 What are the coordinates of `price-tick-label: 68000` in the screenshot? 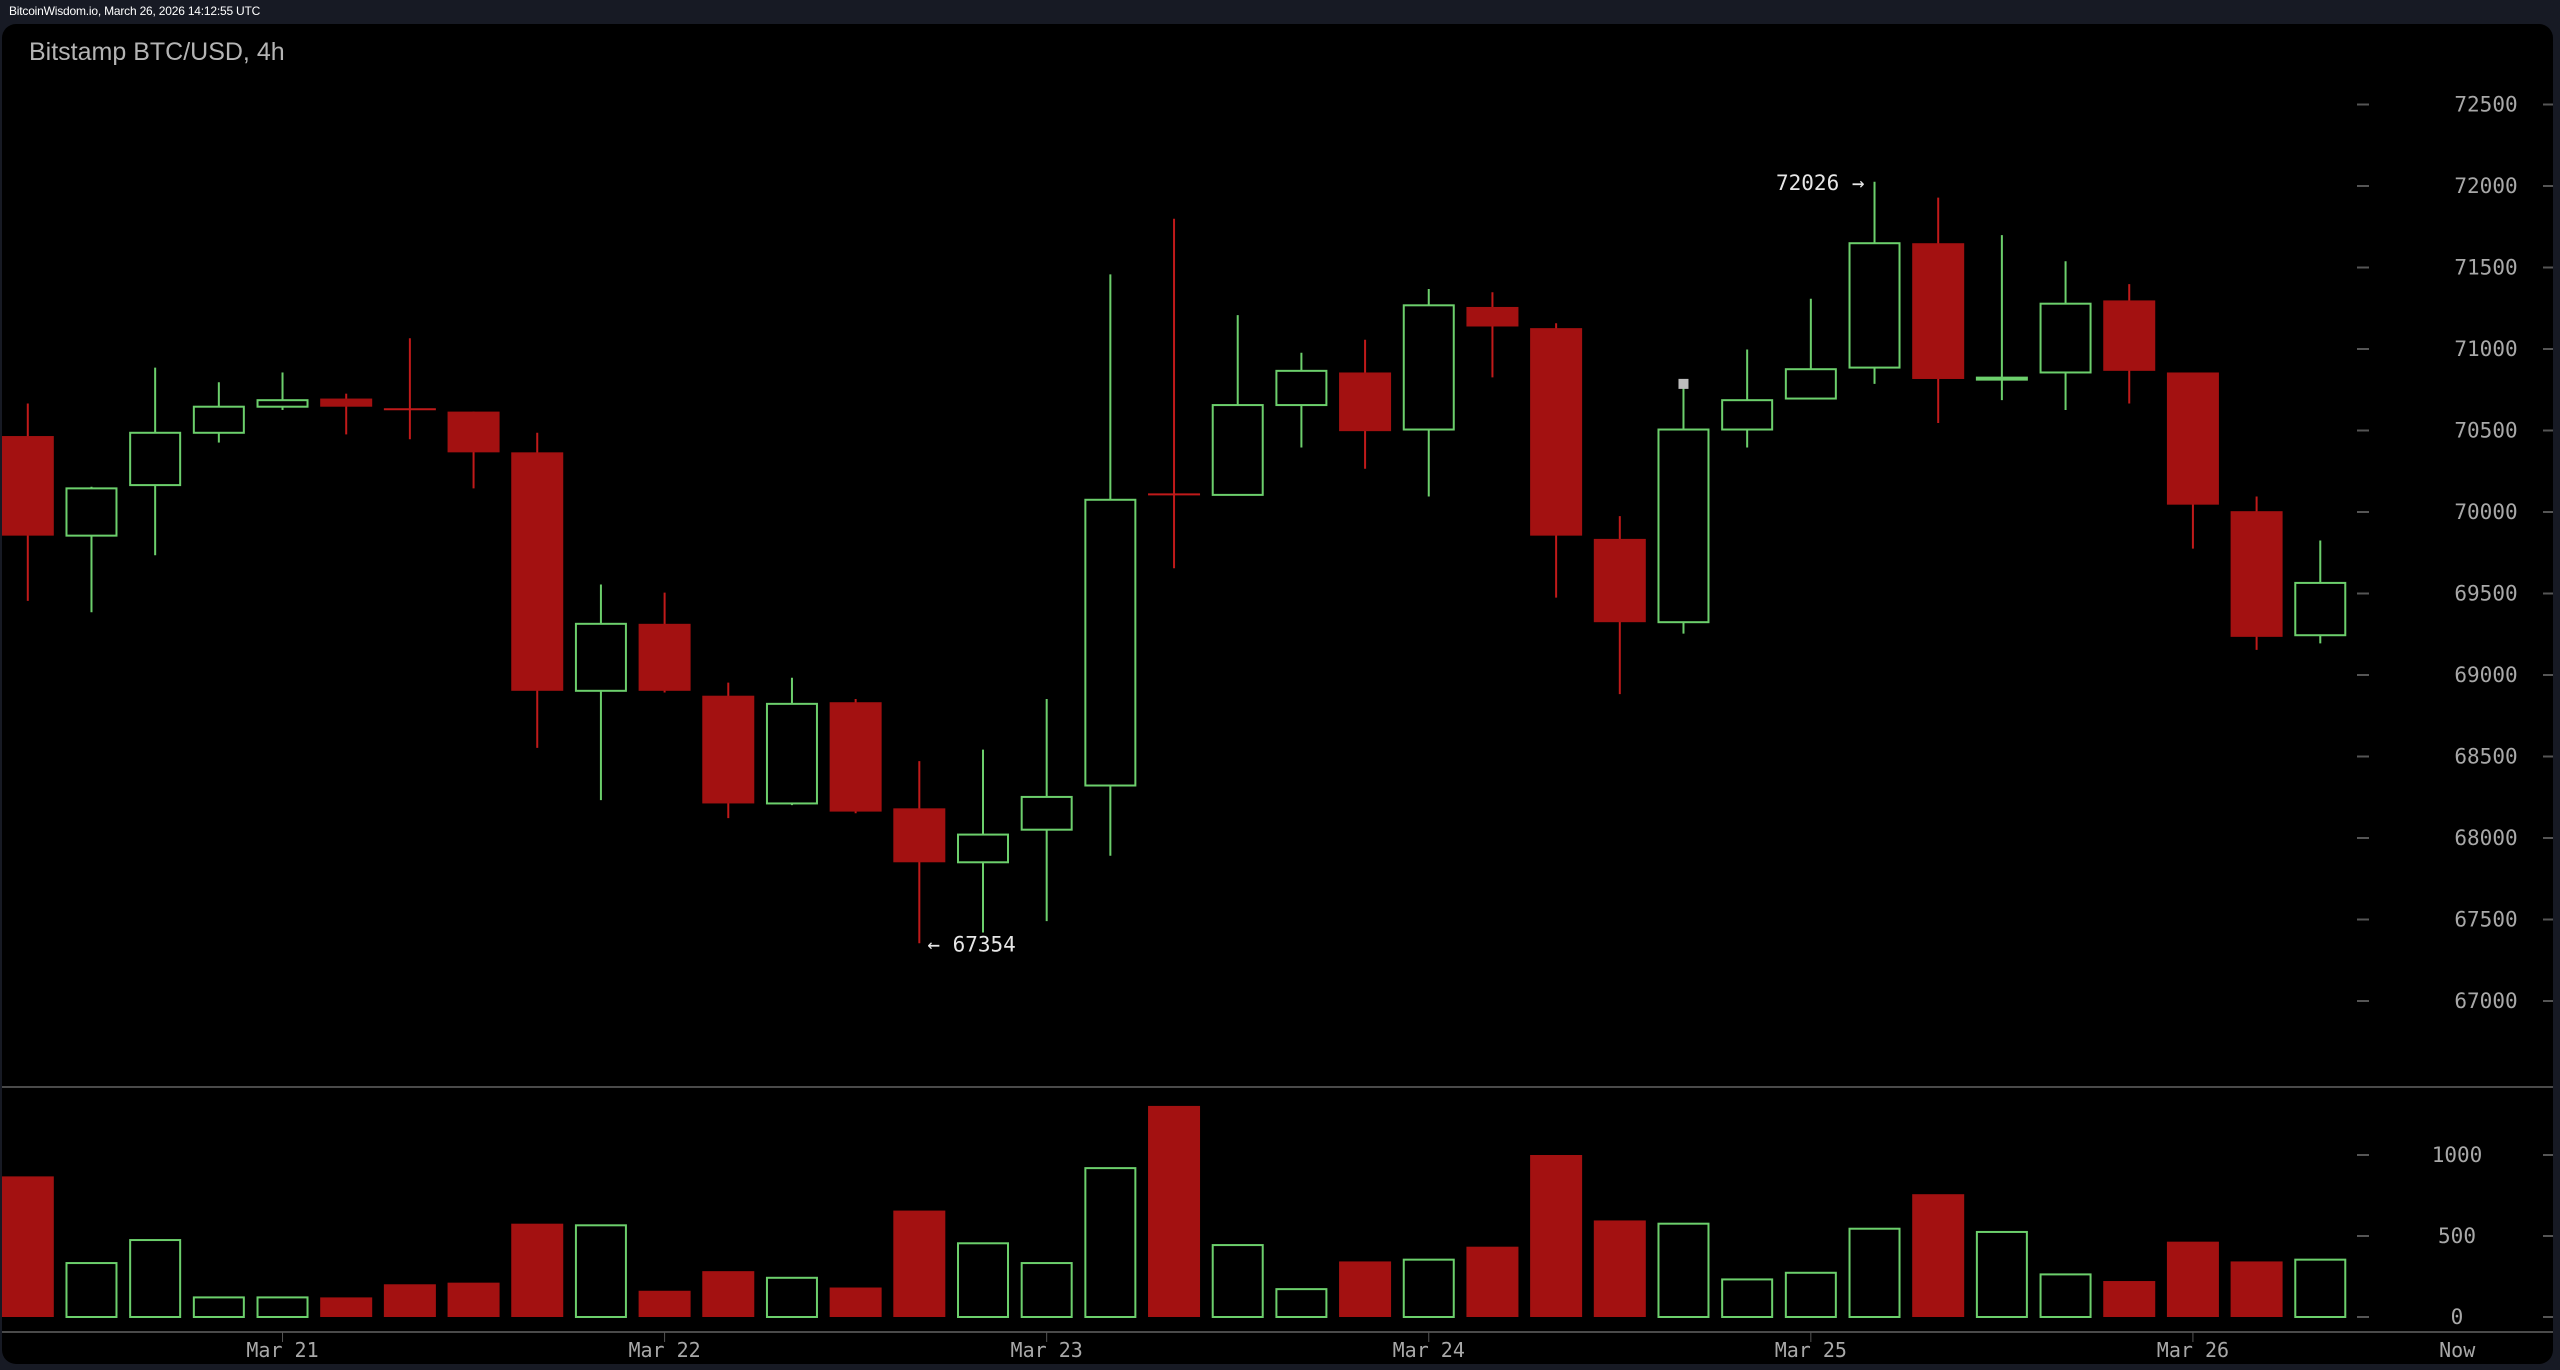 It's located at (2485, 838).